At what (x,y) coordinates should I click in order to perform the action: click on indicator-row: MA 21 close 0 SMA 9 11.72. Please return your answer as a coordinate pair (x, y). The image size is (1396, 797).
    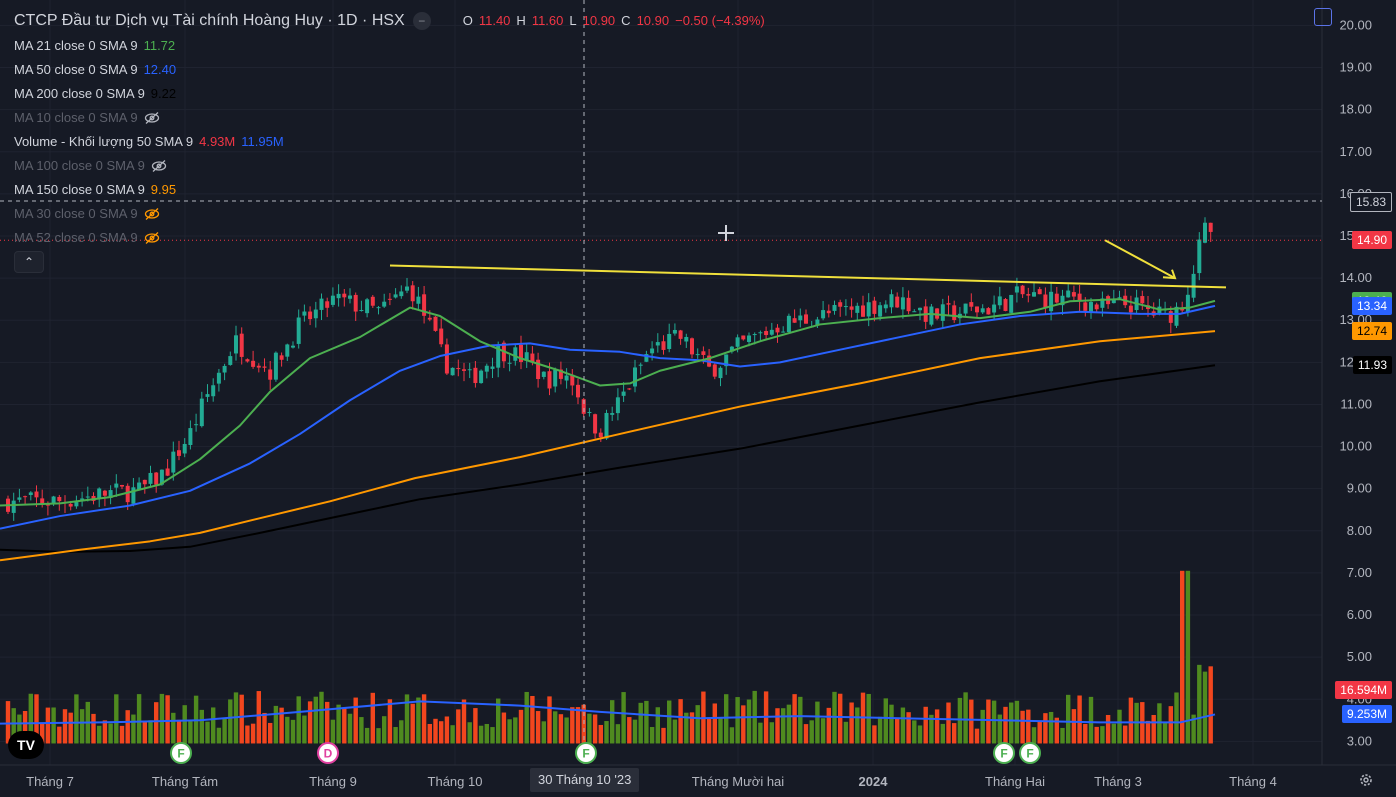
    Looking at the image, I should click on (389, 46).